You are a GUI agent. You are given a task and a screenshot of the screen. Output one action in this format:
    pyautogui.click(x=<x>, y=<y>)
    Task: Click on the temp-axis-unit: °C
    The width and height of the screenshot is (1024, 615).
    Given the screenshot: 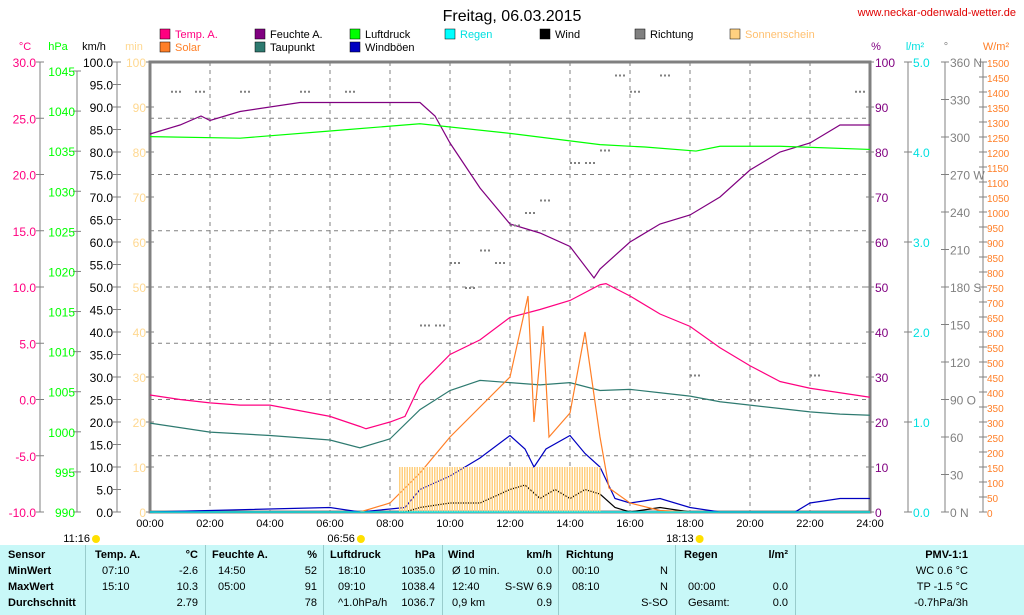 What is the action you would take?
    pyautogui.click(x=25, y=47)
    